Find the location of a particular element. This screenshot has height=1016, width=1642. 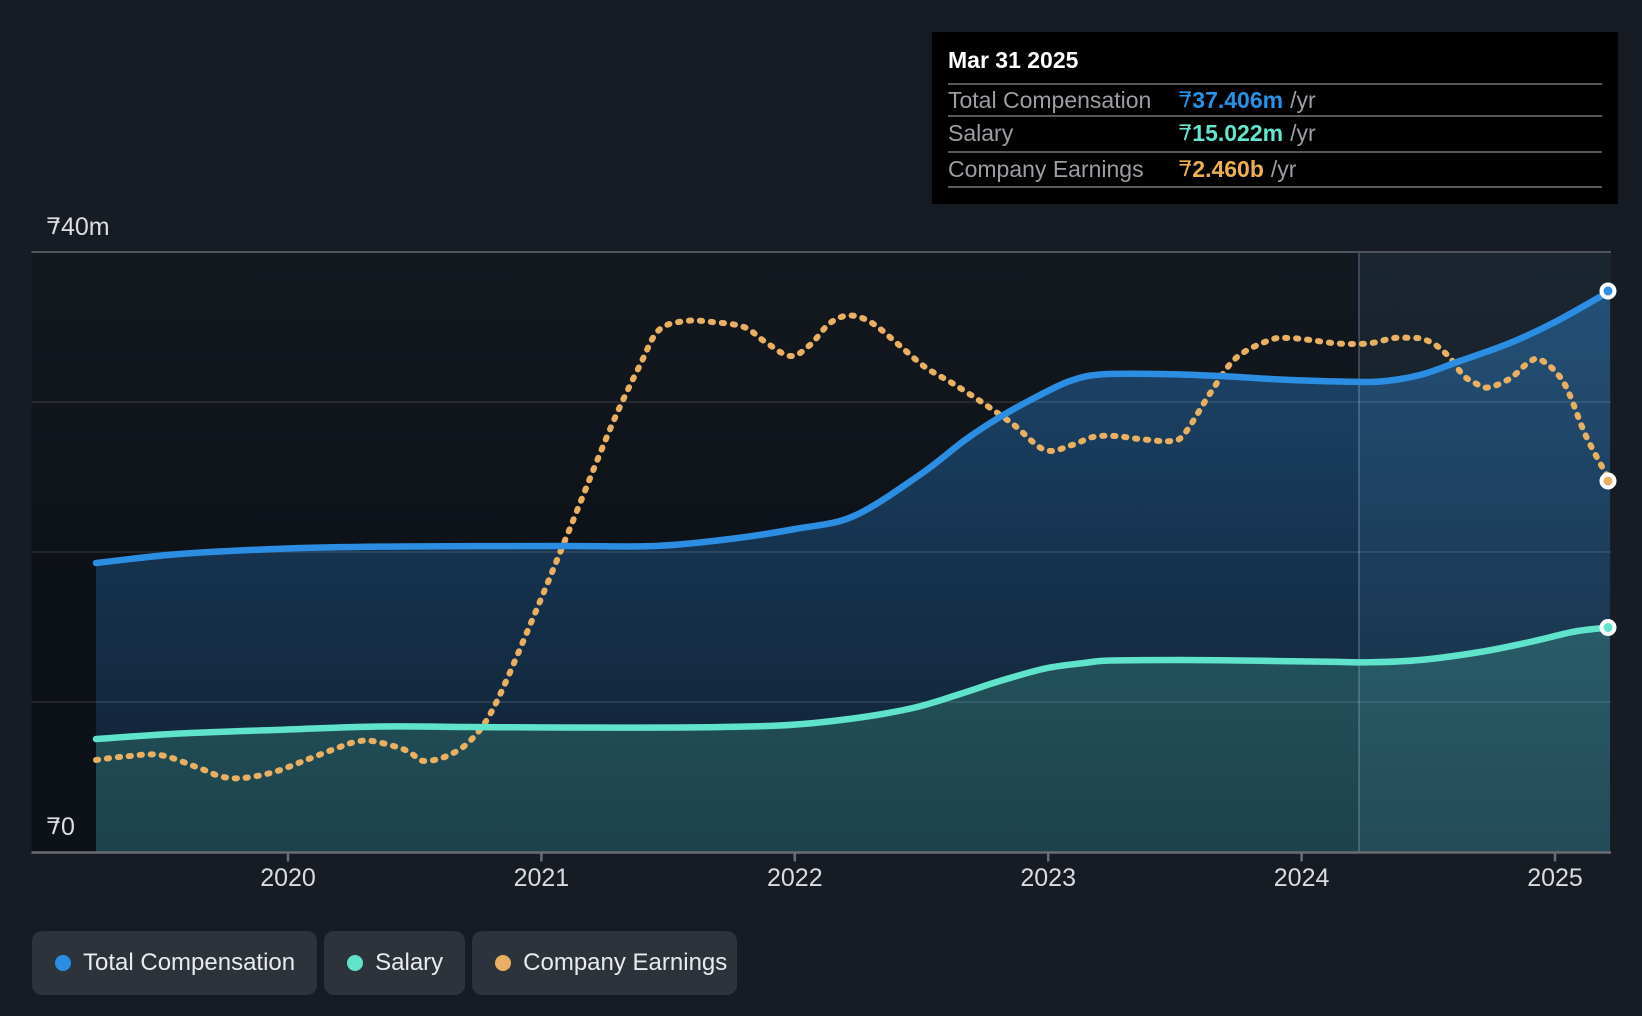

svg-text: 2023 is located at coordinates (1048, 878).